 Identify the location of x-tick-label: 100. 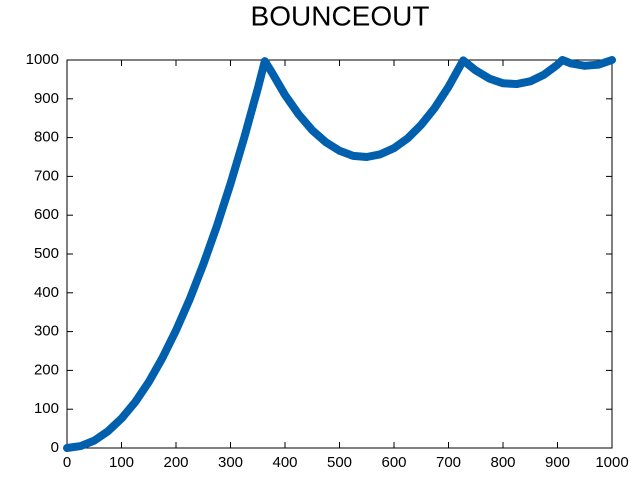
(121, 462).